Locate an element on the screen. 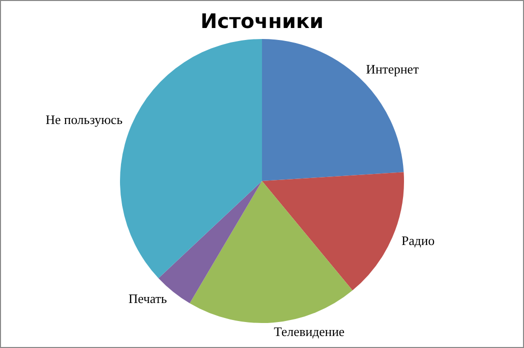  slice-label: Радио is located at coordinates (418, 240).